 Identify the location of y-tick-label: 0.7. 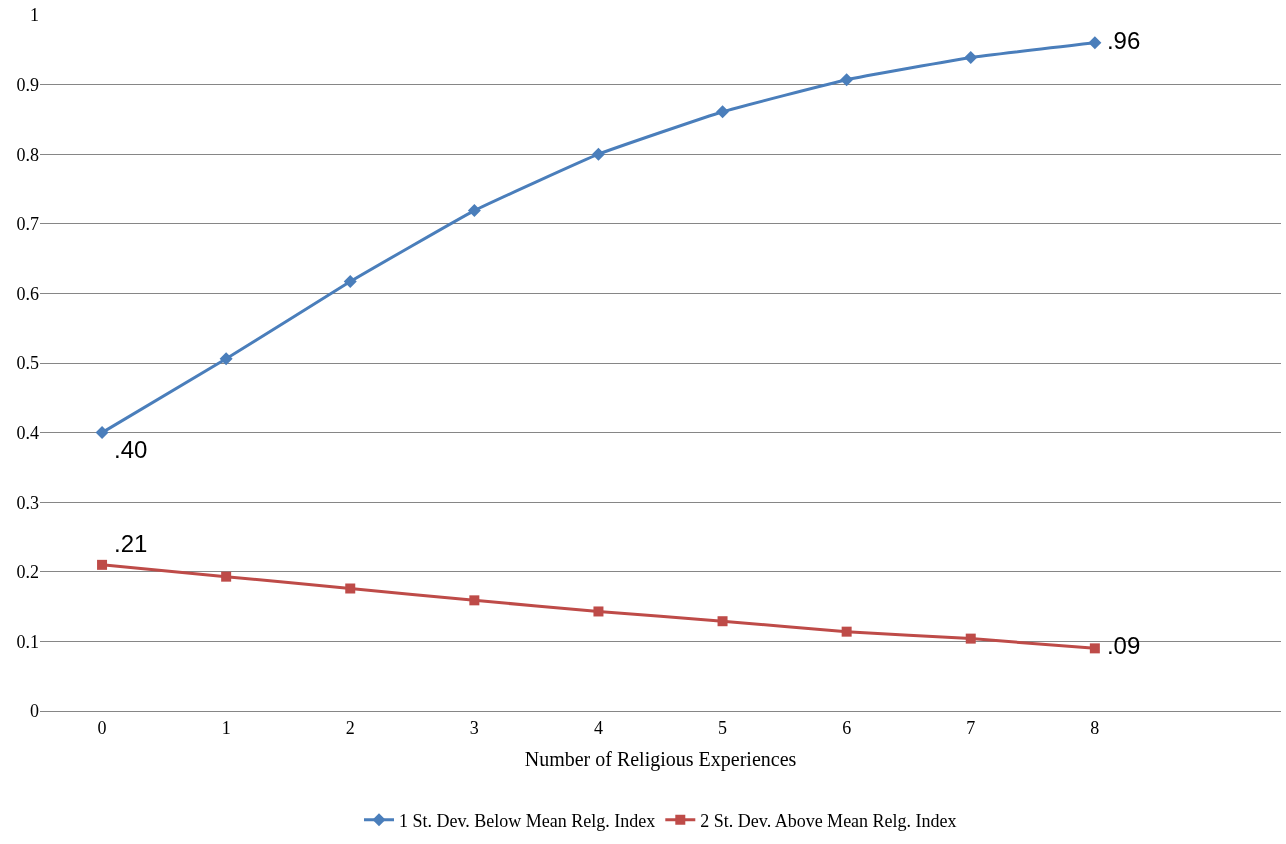
(27, 224).